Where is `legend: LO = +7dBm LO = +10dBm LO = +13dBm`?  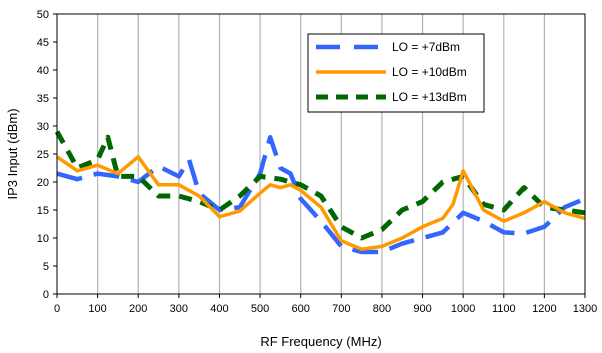 legend: LO = +7dBm LO = +10dBm LO = +13dBm is located at coordinates (396, 73).